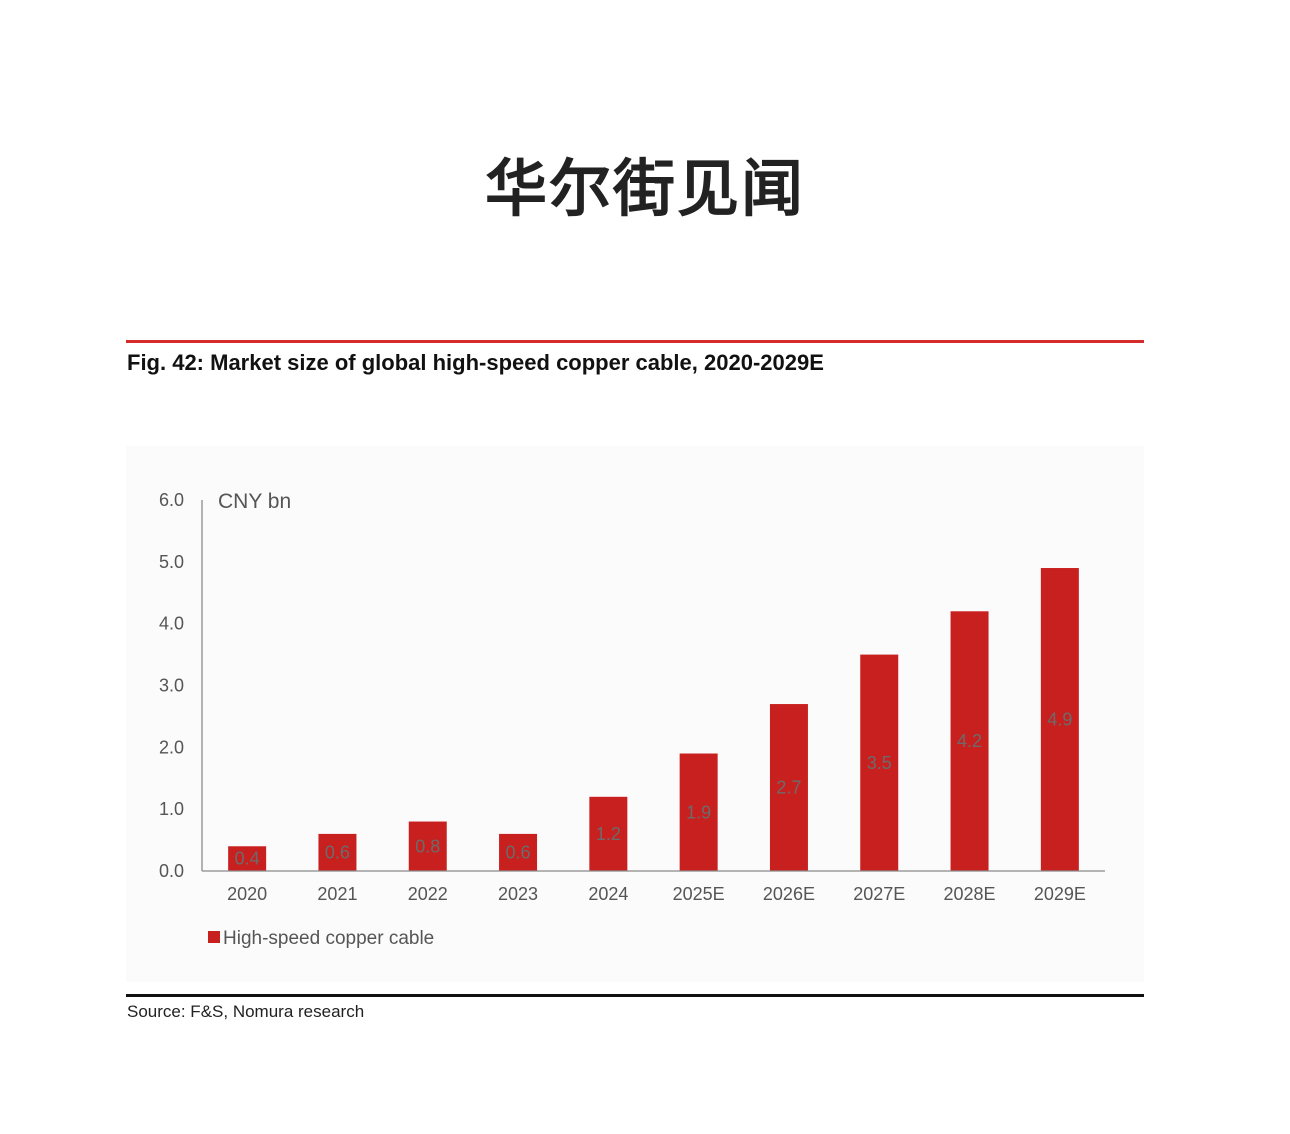 This screenshot has height=1134, width=1290. I want to click on legend-label: High-speed copper cable, so click(328, 938).